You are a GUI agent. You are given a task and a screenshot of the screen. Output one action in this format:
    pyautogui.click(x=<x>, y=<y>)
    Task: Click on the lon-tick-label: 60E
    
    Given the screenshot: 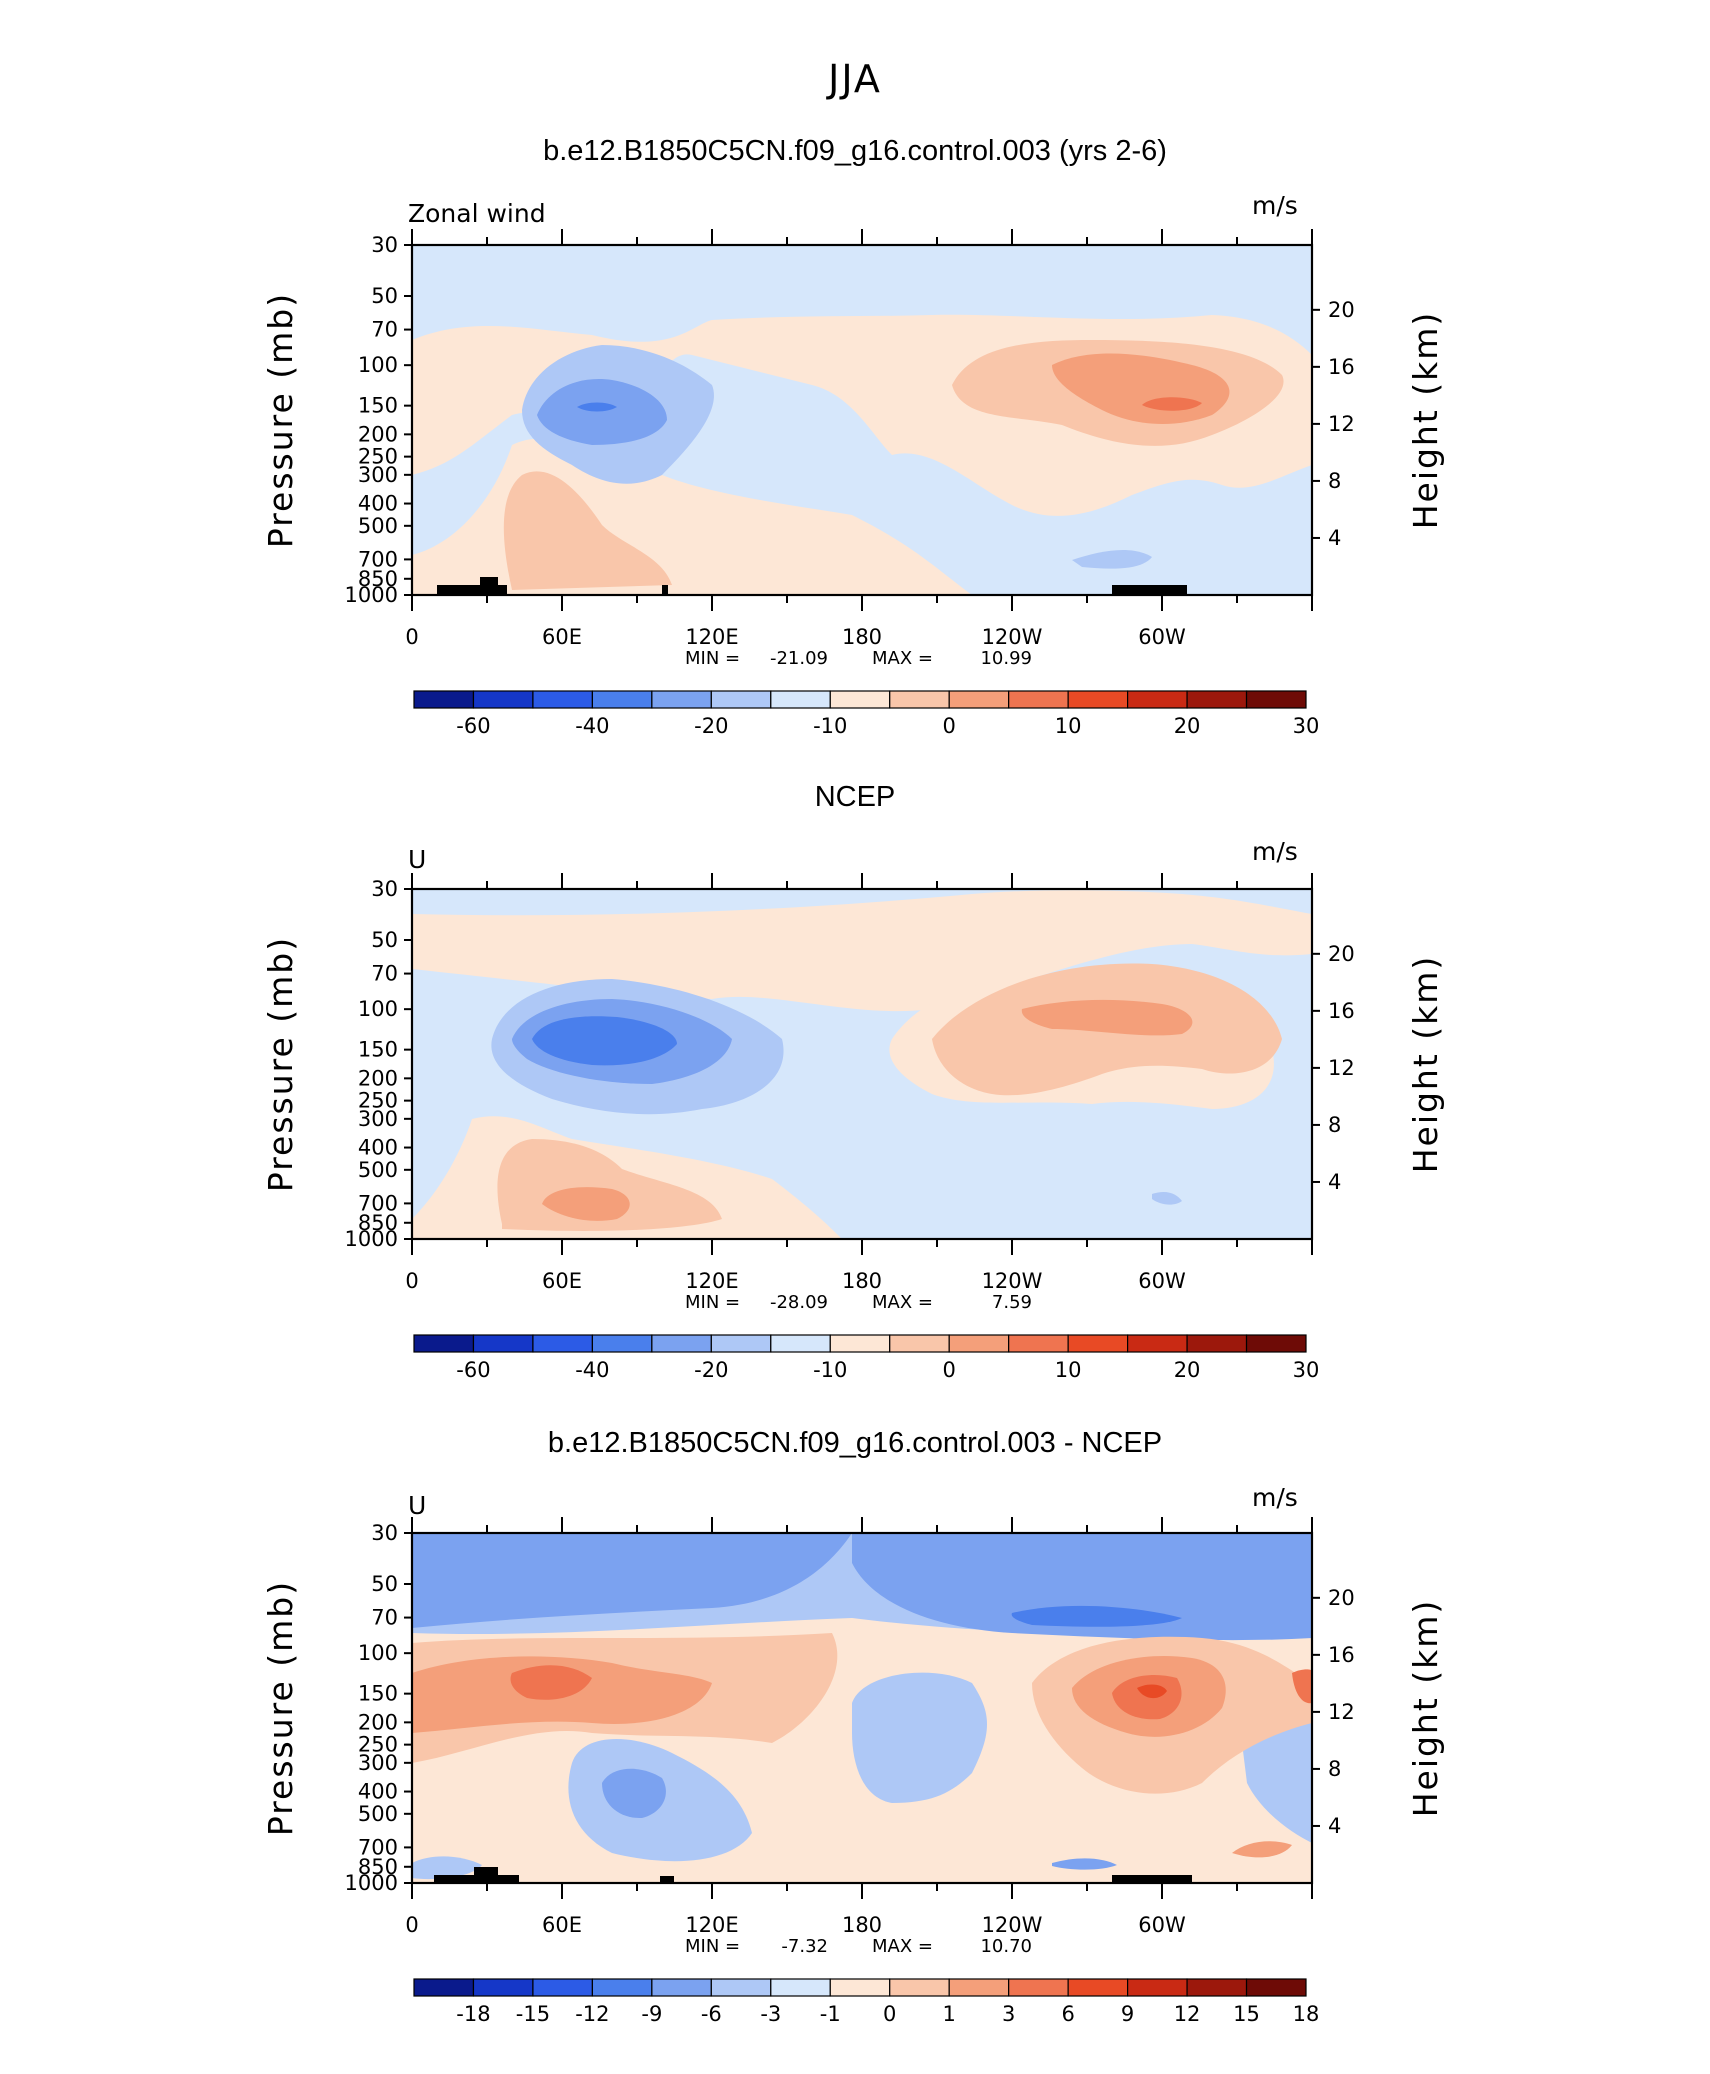 What is the action you would take?
    pyautogui.click(x=562, y=1925)
    